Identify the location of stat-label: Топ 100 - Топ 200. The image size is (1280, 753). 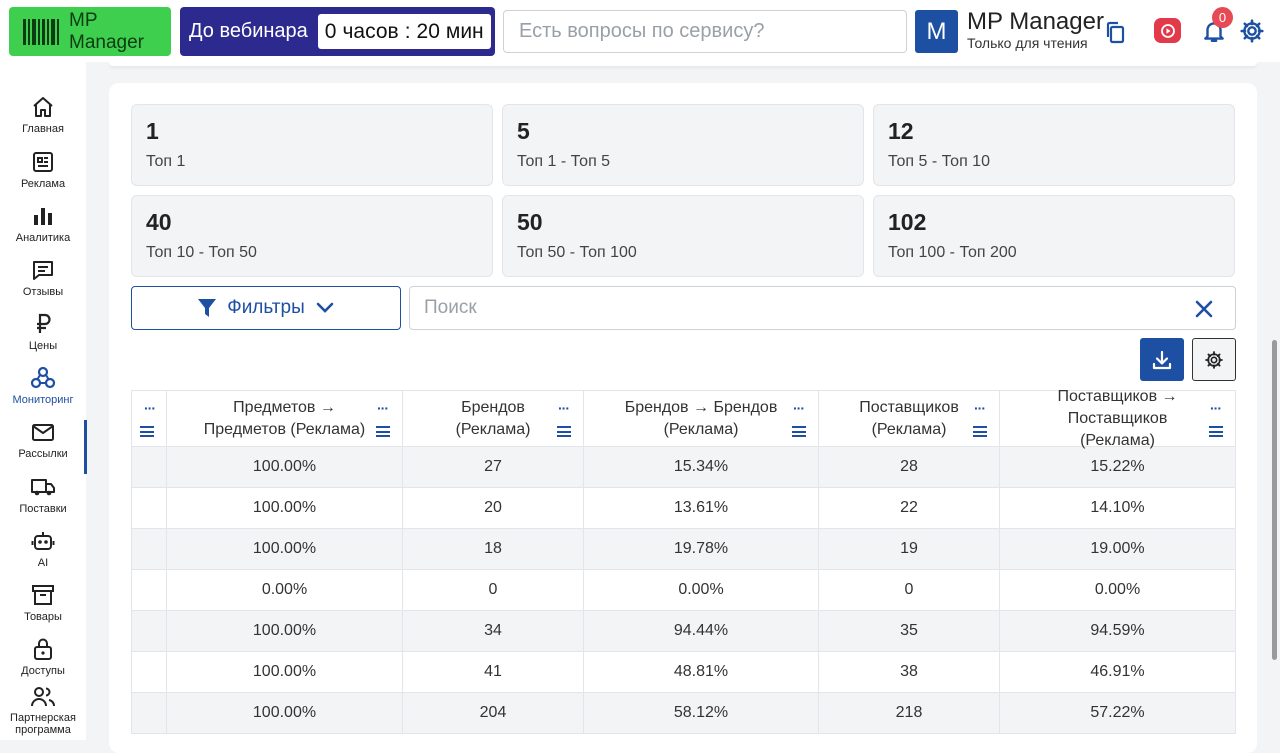
(952, 252).